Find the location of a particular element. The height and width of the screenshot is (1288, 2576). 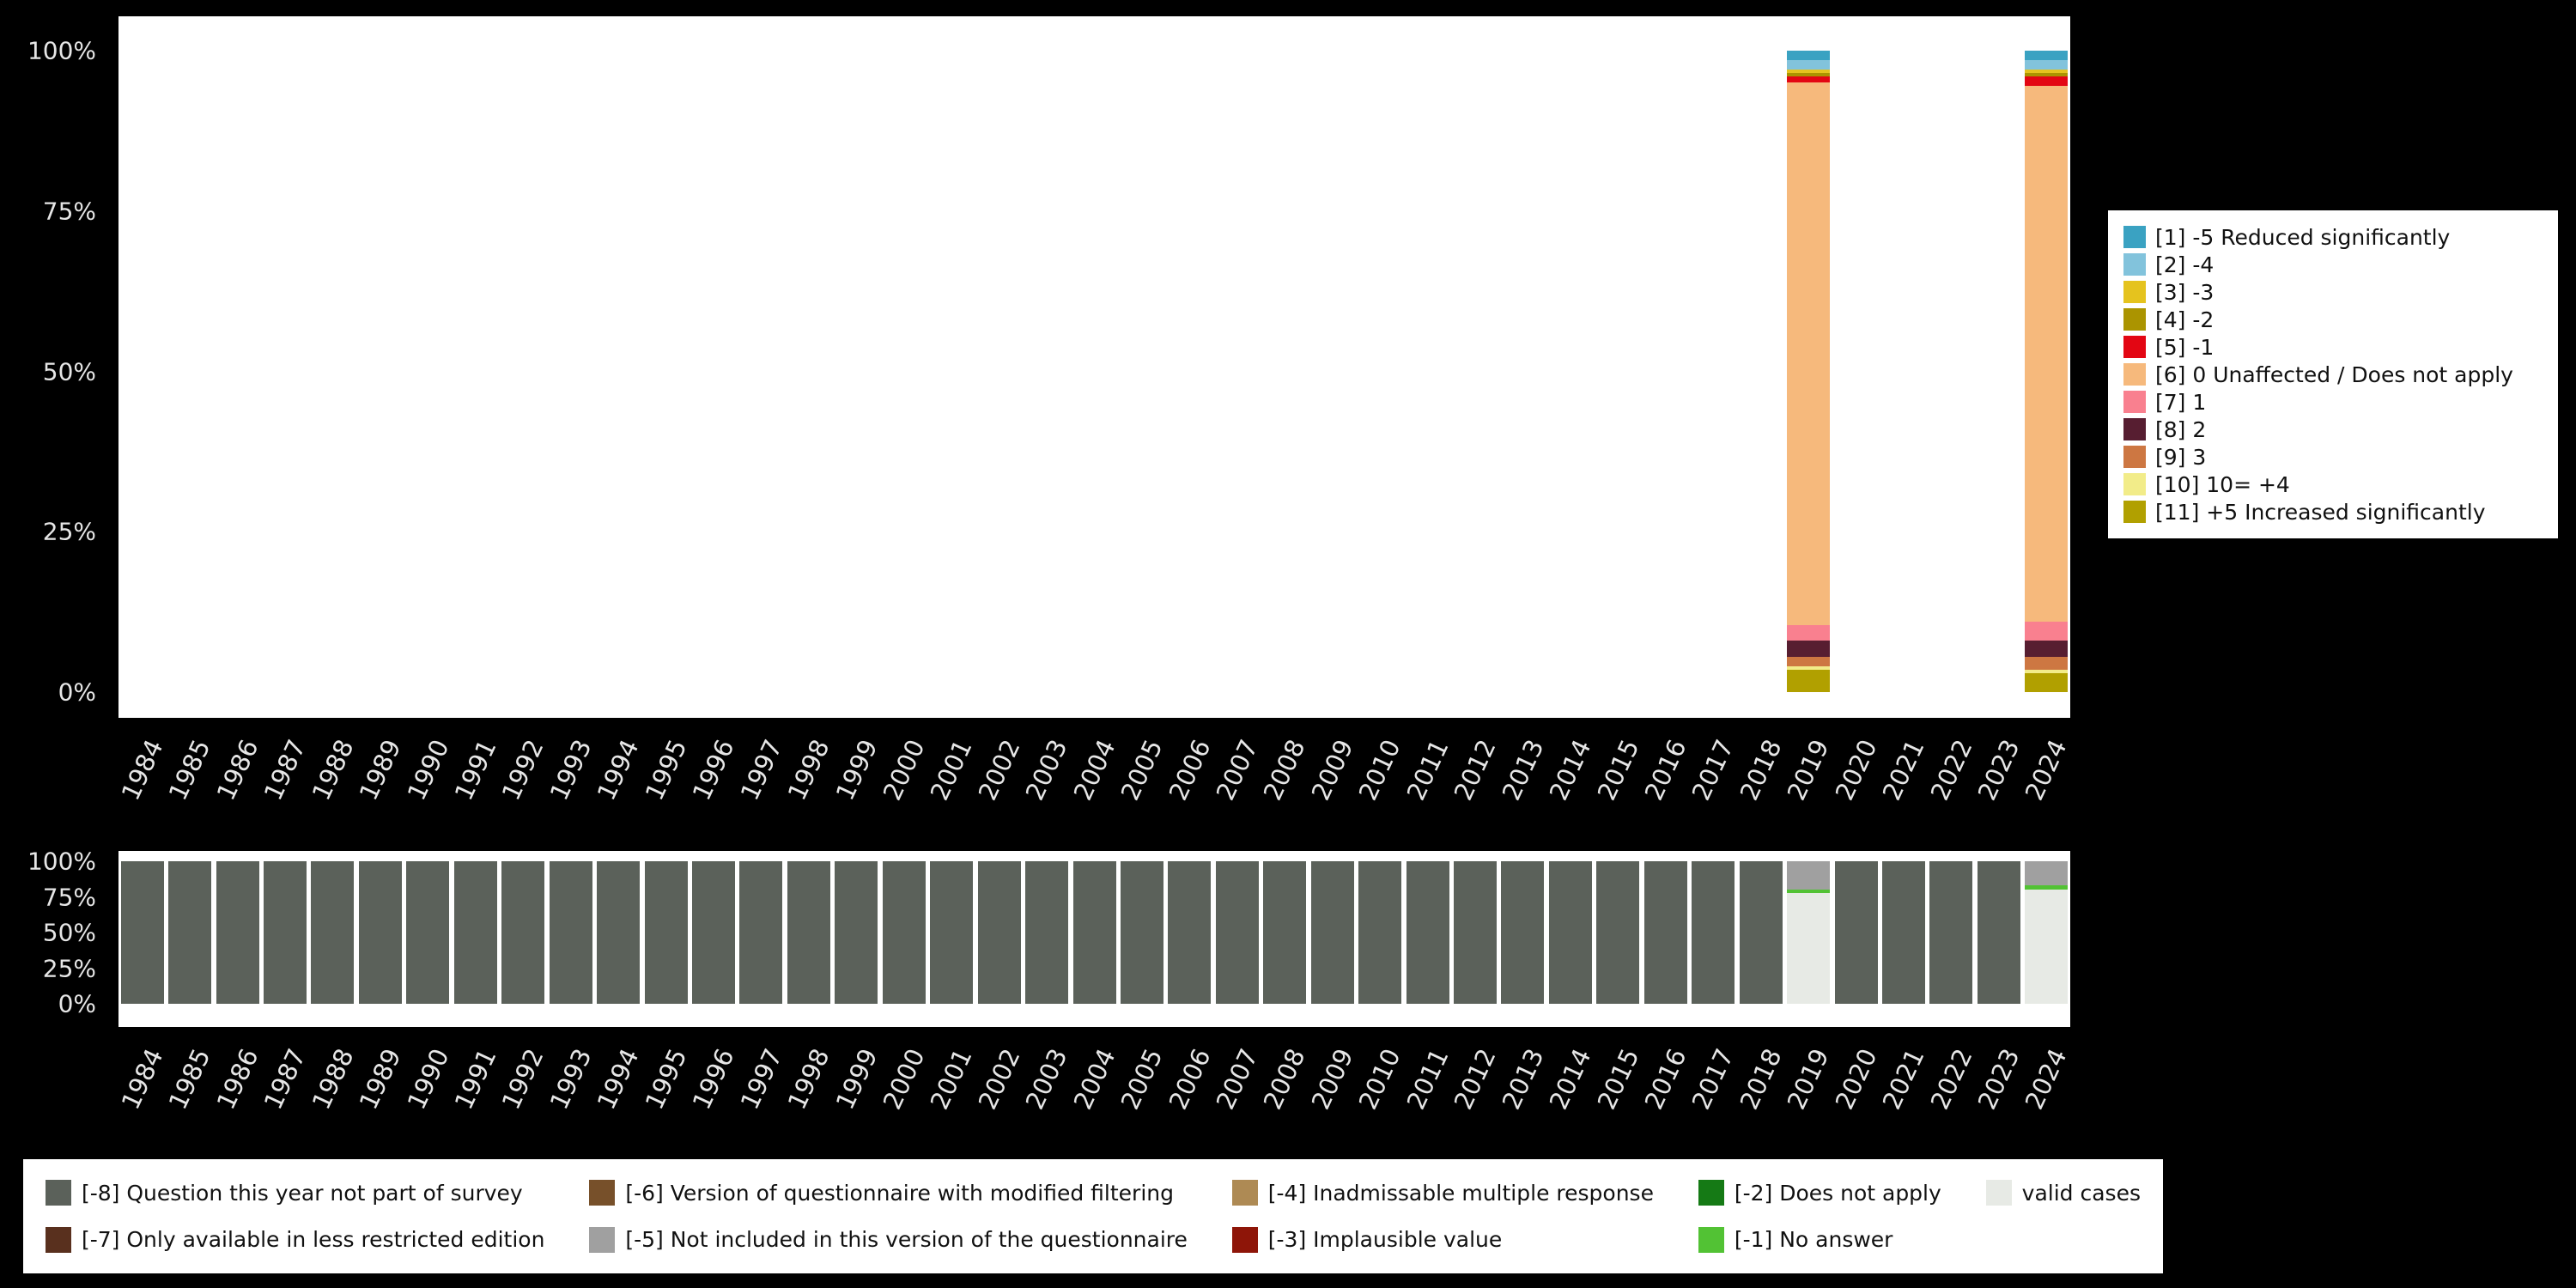

missing-values-y-axis: 100% 75% 50% 25% 0% is located at coordinates (53, 937).